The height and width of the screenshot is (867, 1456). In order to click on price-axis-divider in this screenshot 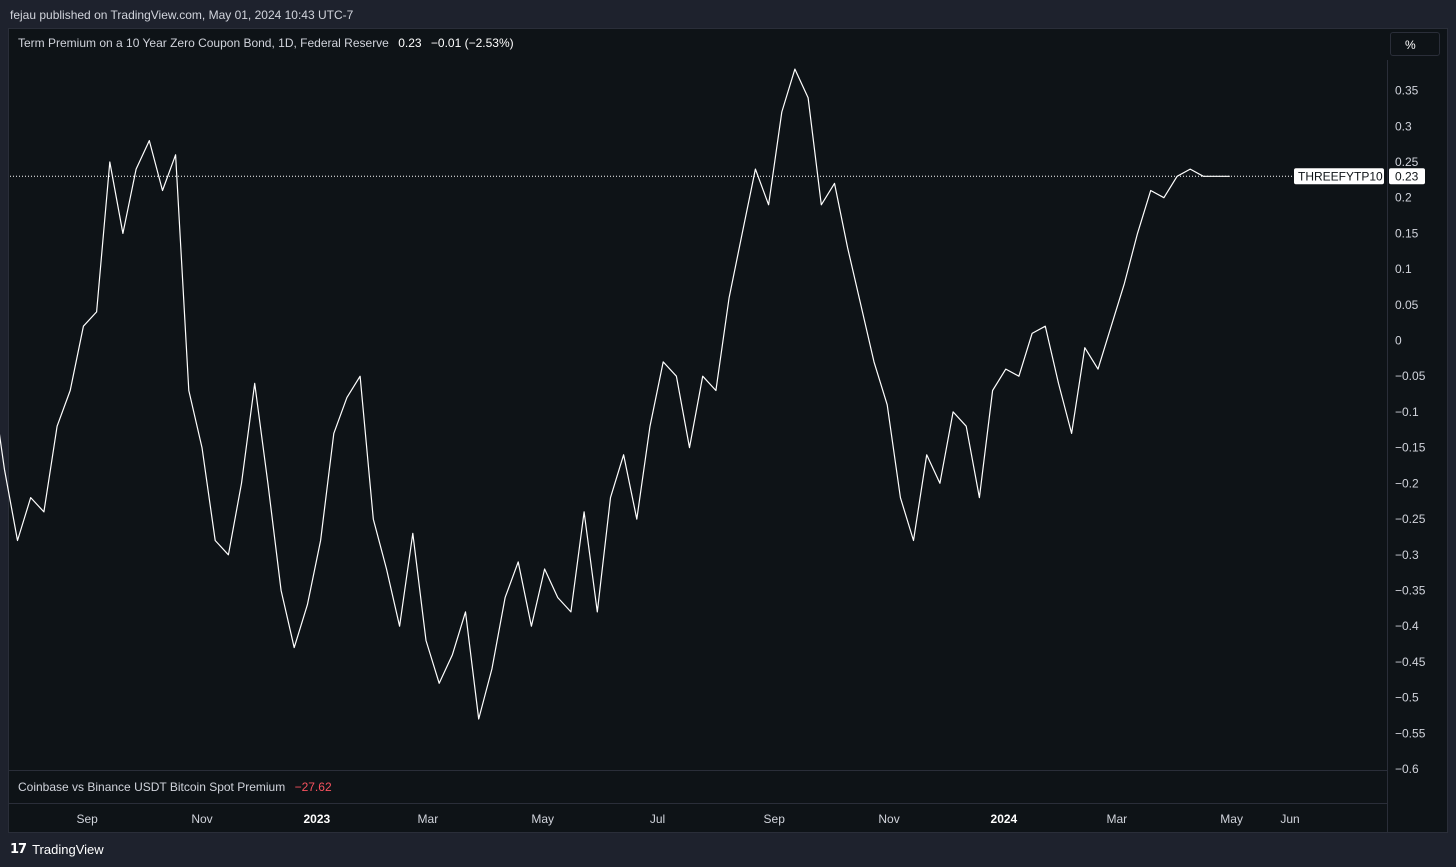, I will do `click(1387, 446)`.